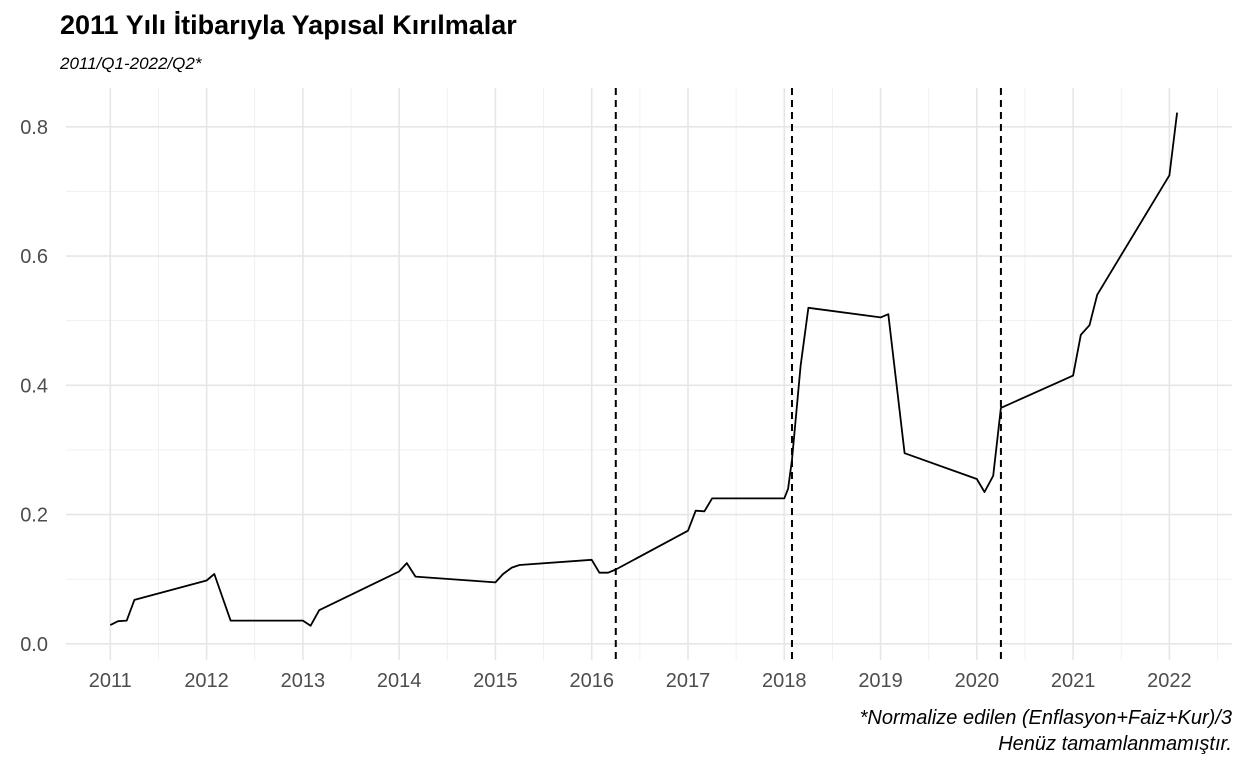 The image size is (1248, 768). Describe the element at coordinates (399, 681) in the screenshot. I see `x-tick-label: 2014` at that location.